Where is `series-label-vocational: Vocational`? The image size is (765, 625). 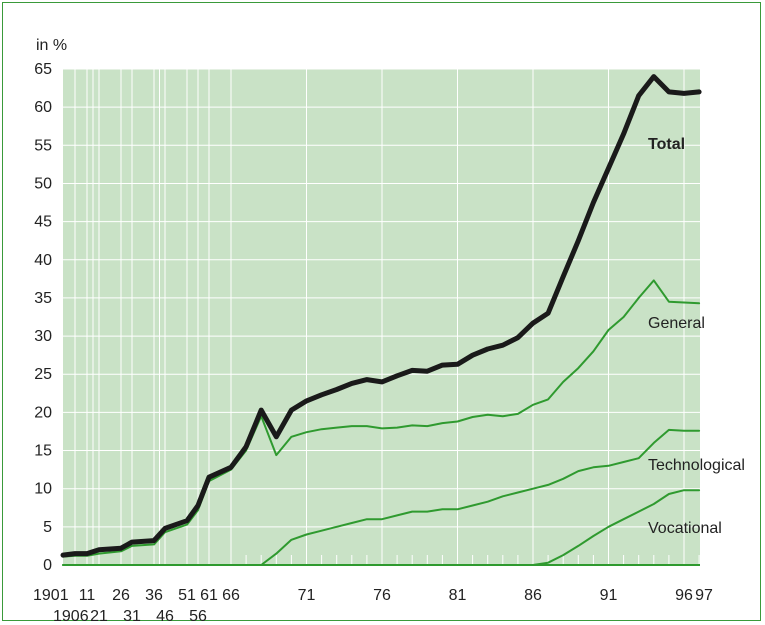 series-label-vocational: Vocational is located at coordinates (685, 528).